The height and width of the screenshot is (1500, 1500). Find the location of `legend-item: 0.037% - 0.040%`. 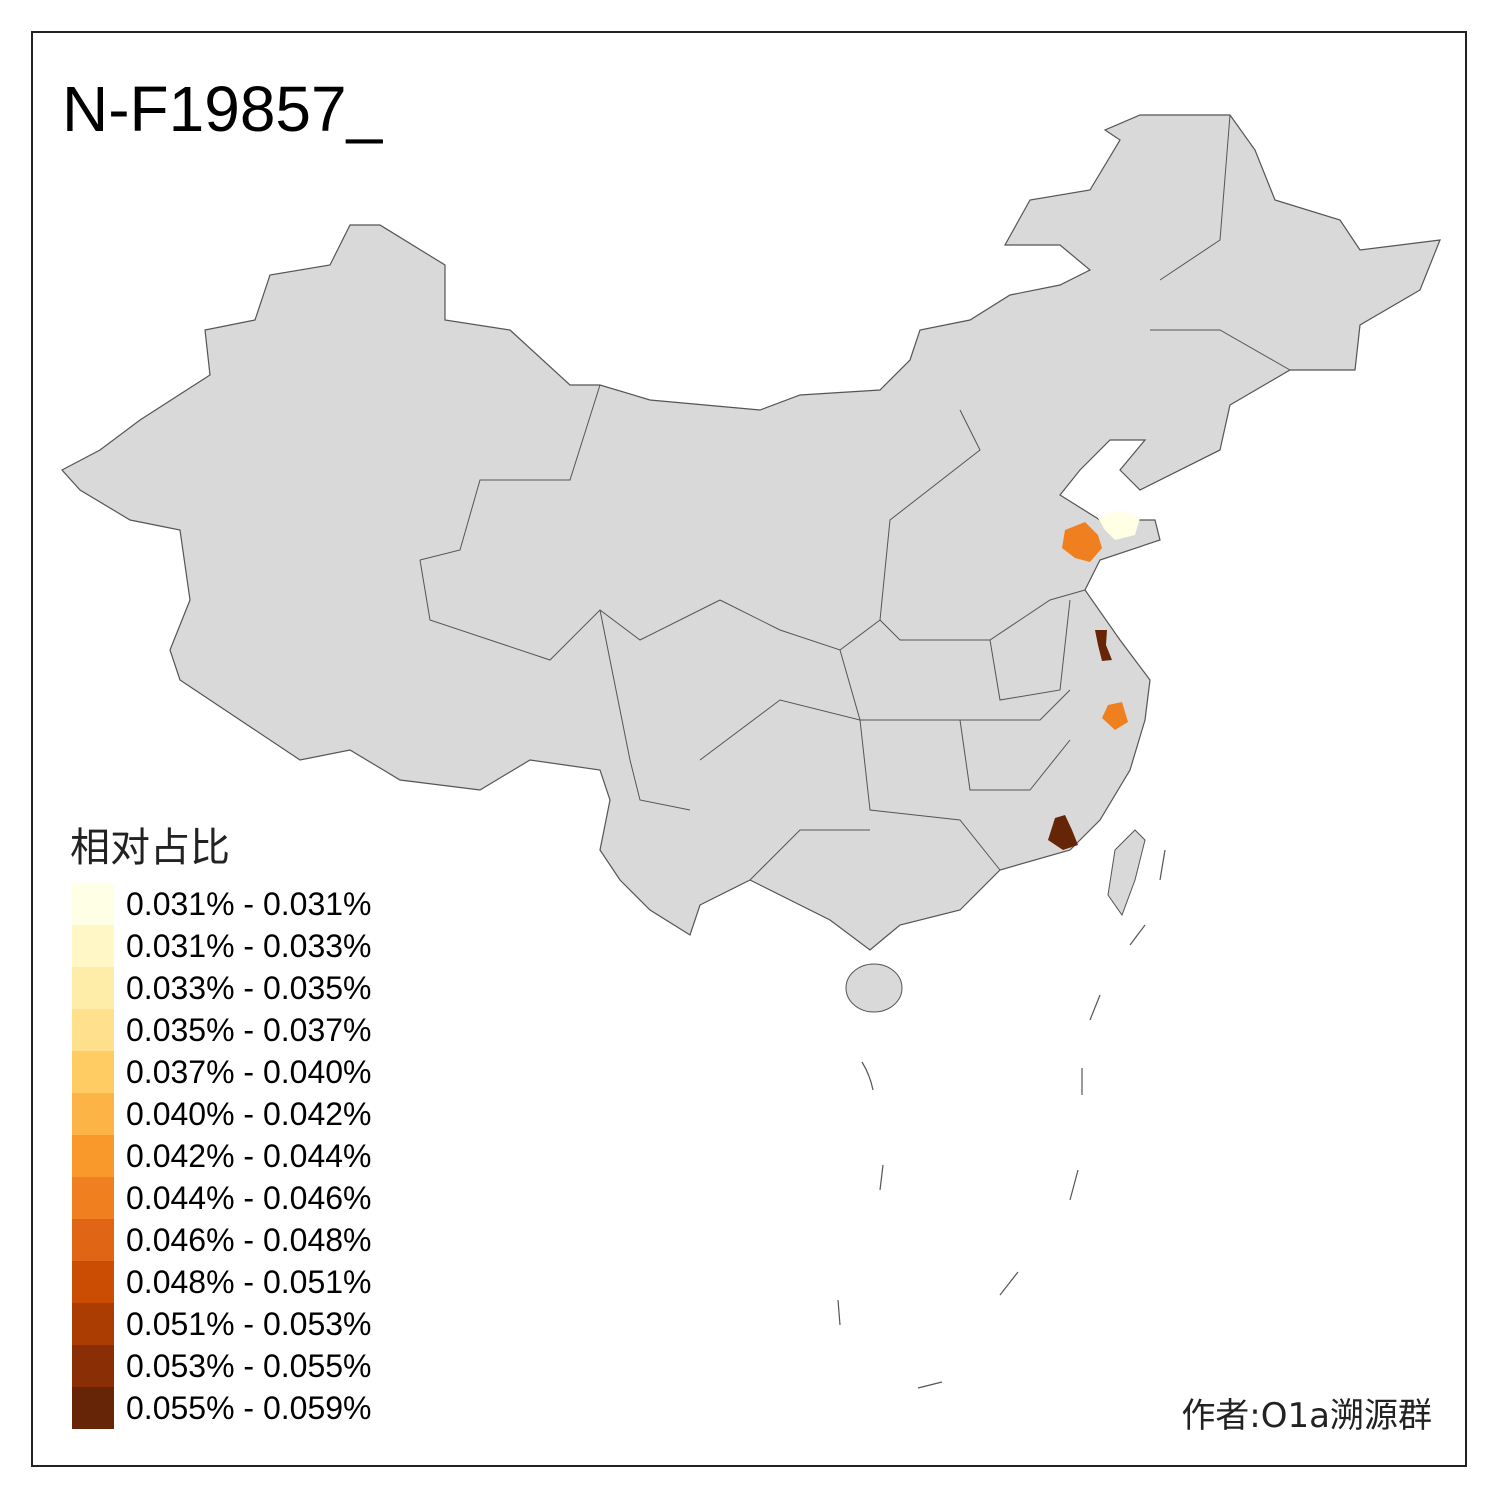

legend-item: 0.037% - 0.040% is located at coordinates (222, 1072).